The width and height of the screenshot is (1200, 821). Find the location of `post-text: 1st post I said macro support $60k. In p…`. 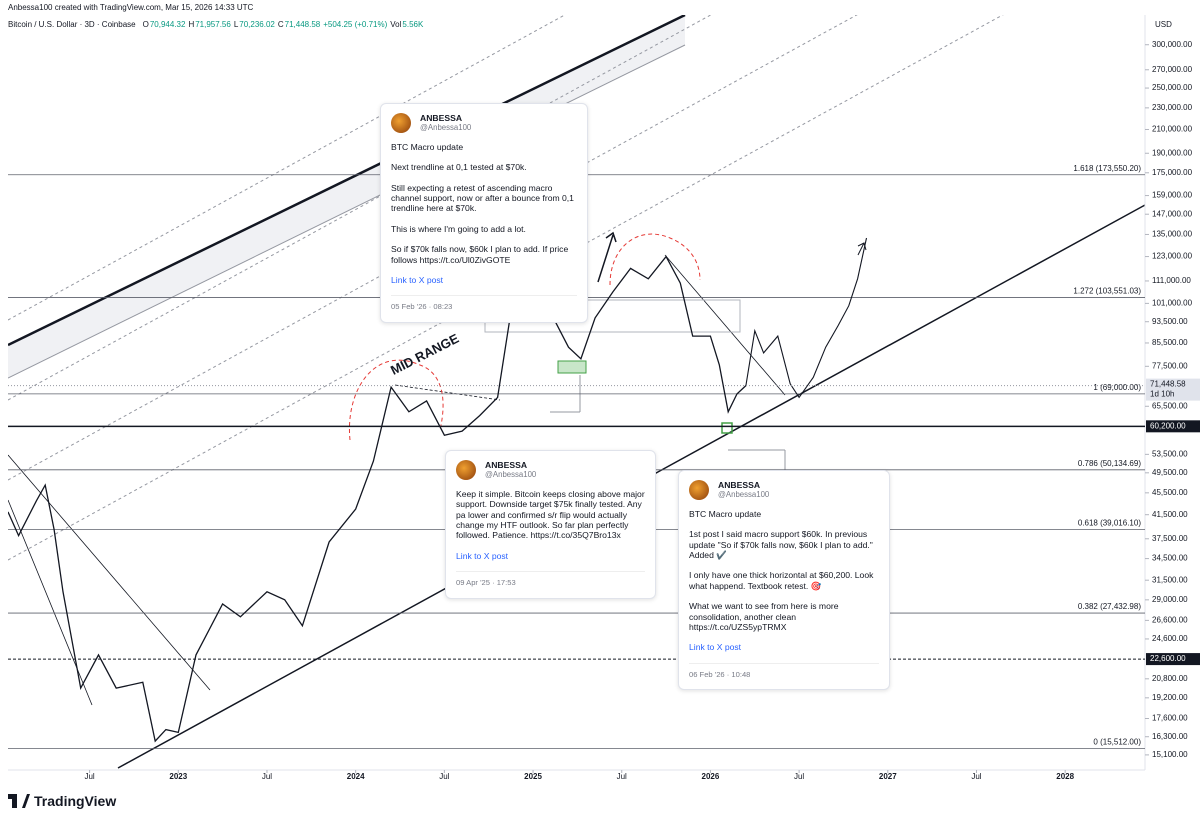

post-text: 1st post I said macro support $60k. In p… is located at coordinates (781, 545).